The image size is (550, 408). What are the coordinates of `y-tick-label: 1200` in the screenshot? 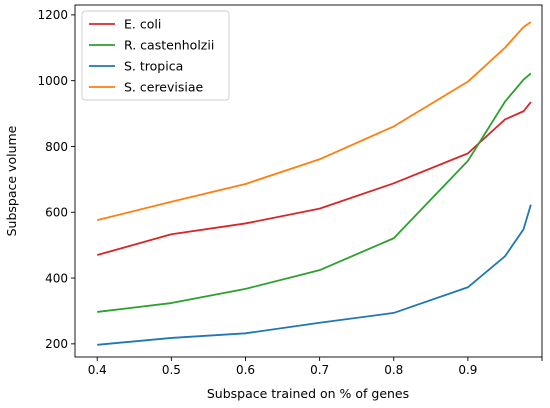 It's located at (52, 15).